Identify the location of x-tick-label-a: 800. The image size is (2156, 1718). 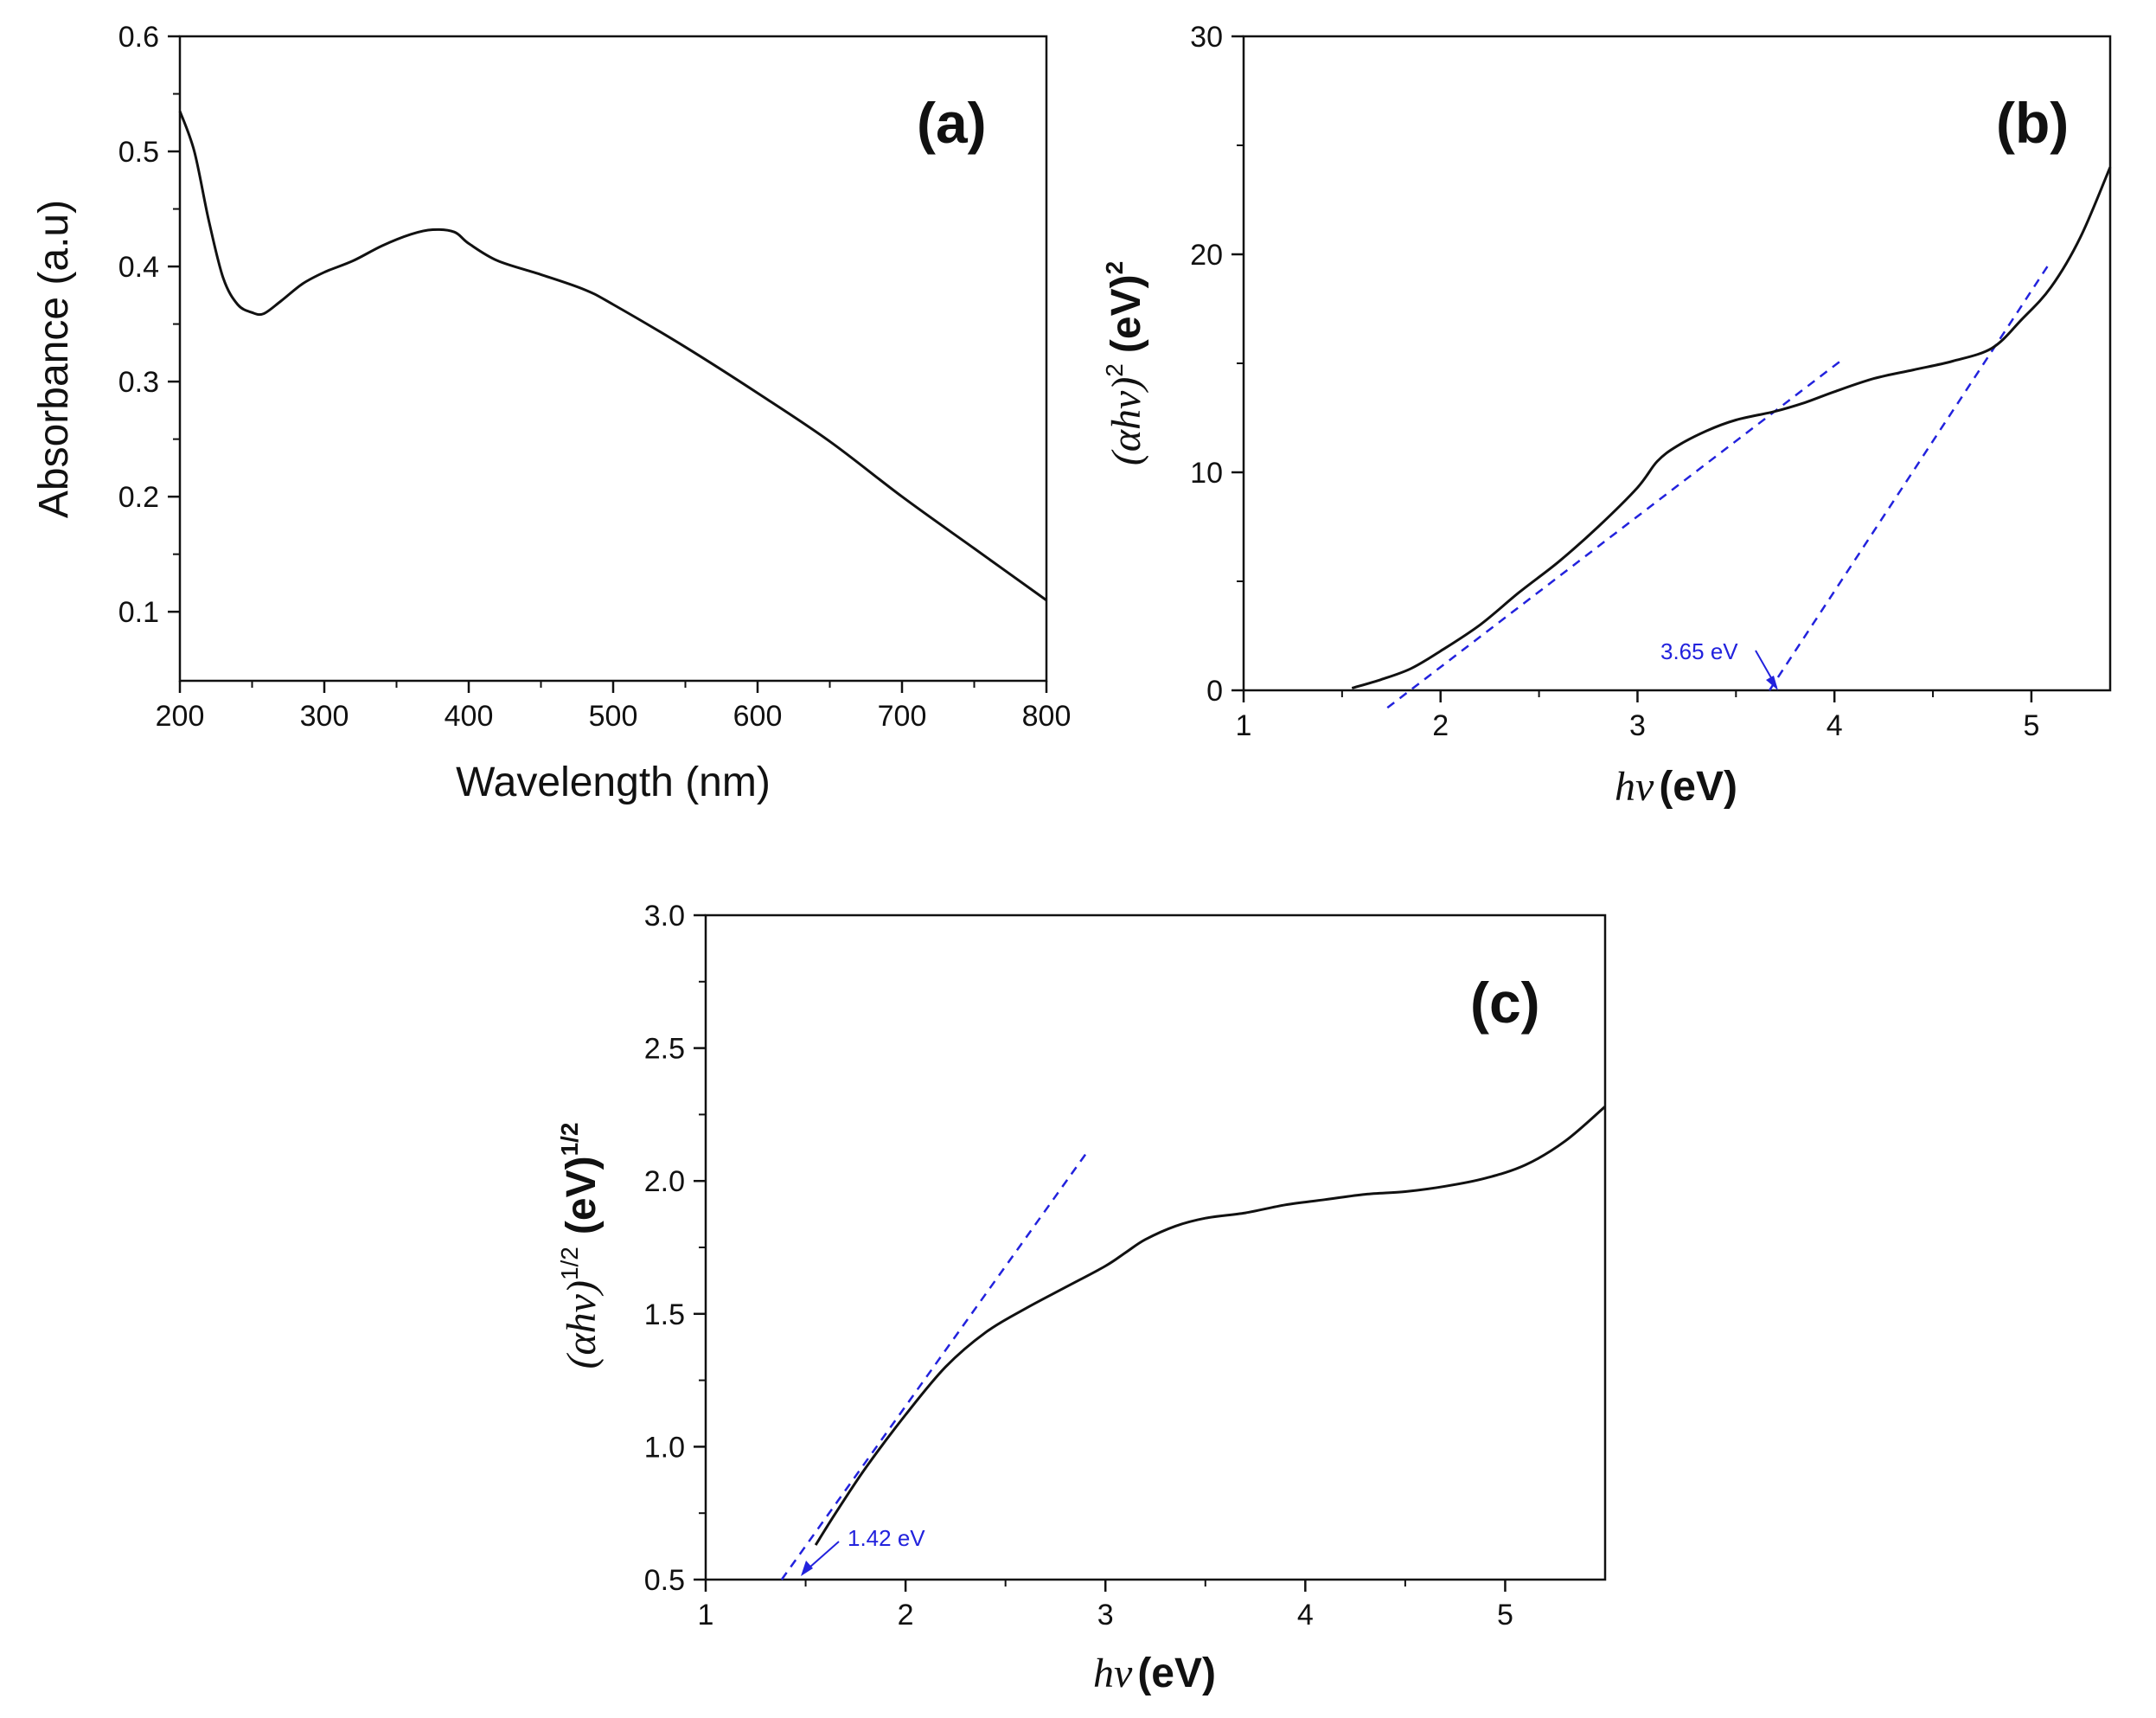
(1047, 717).